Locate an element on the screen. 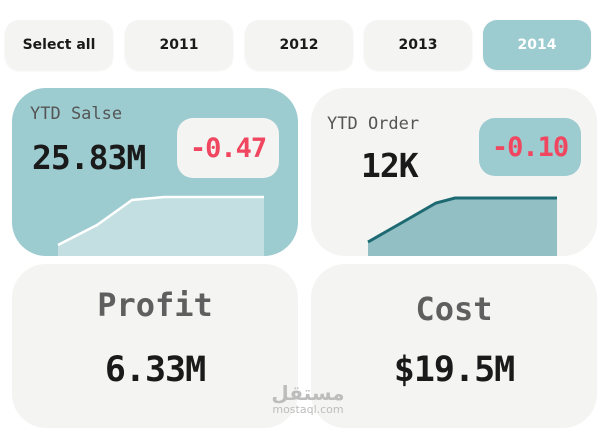 This screenshot has height=433, width=616. cost-title: Cost is located at coordinates (454, 309).